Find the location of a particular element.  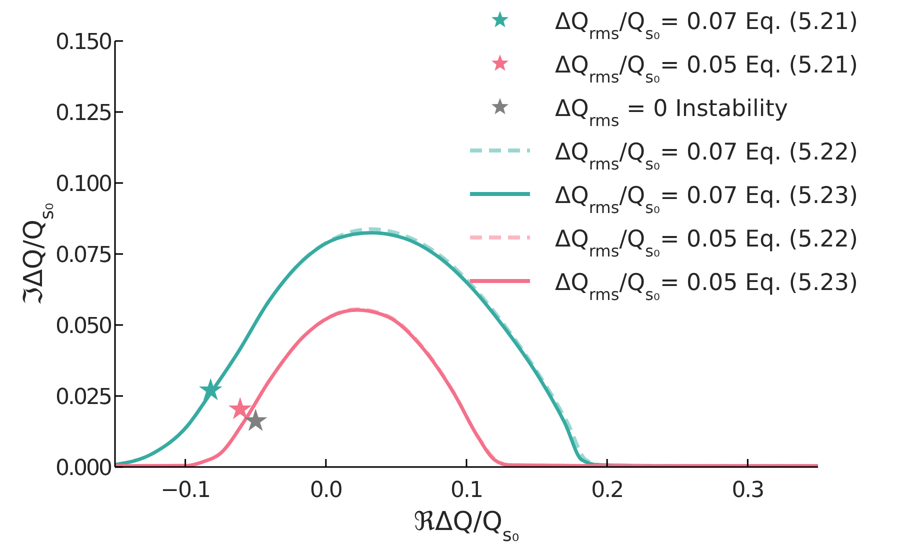

legend-label: ΔQ$_{rms}$/Q$_{s₀}$= 0.07 Eq. (5.22) is located at coordinates (706, 156).